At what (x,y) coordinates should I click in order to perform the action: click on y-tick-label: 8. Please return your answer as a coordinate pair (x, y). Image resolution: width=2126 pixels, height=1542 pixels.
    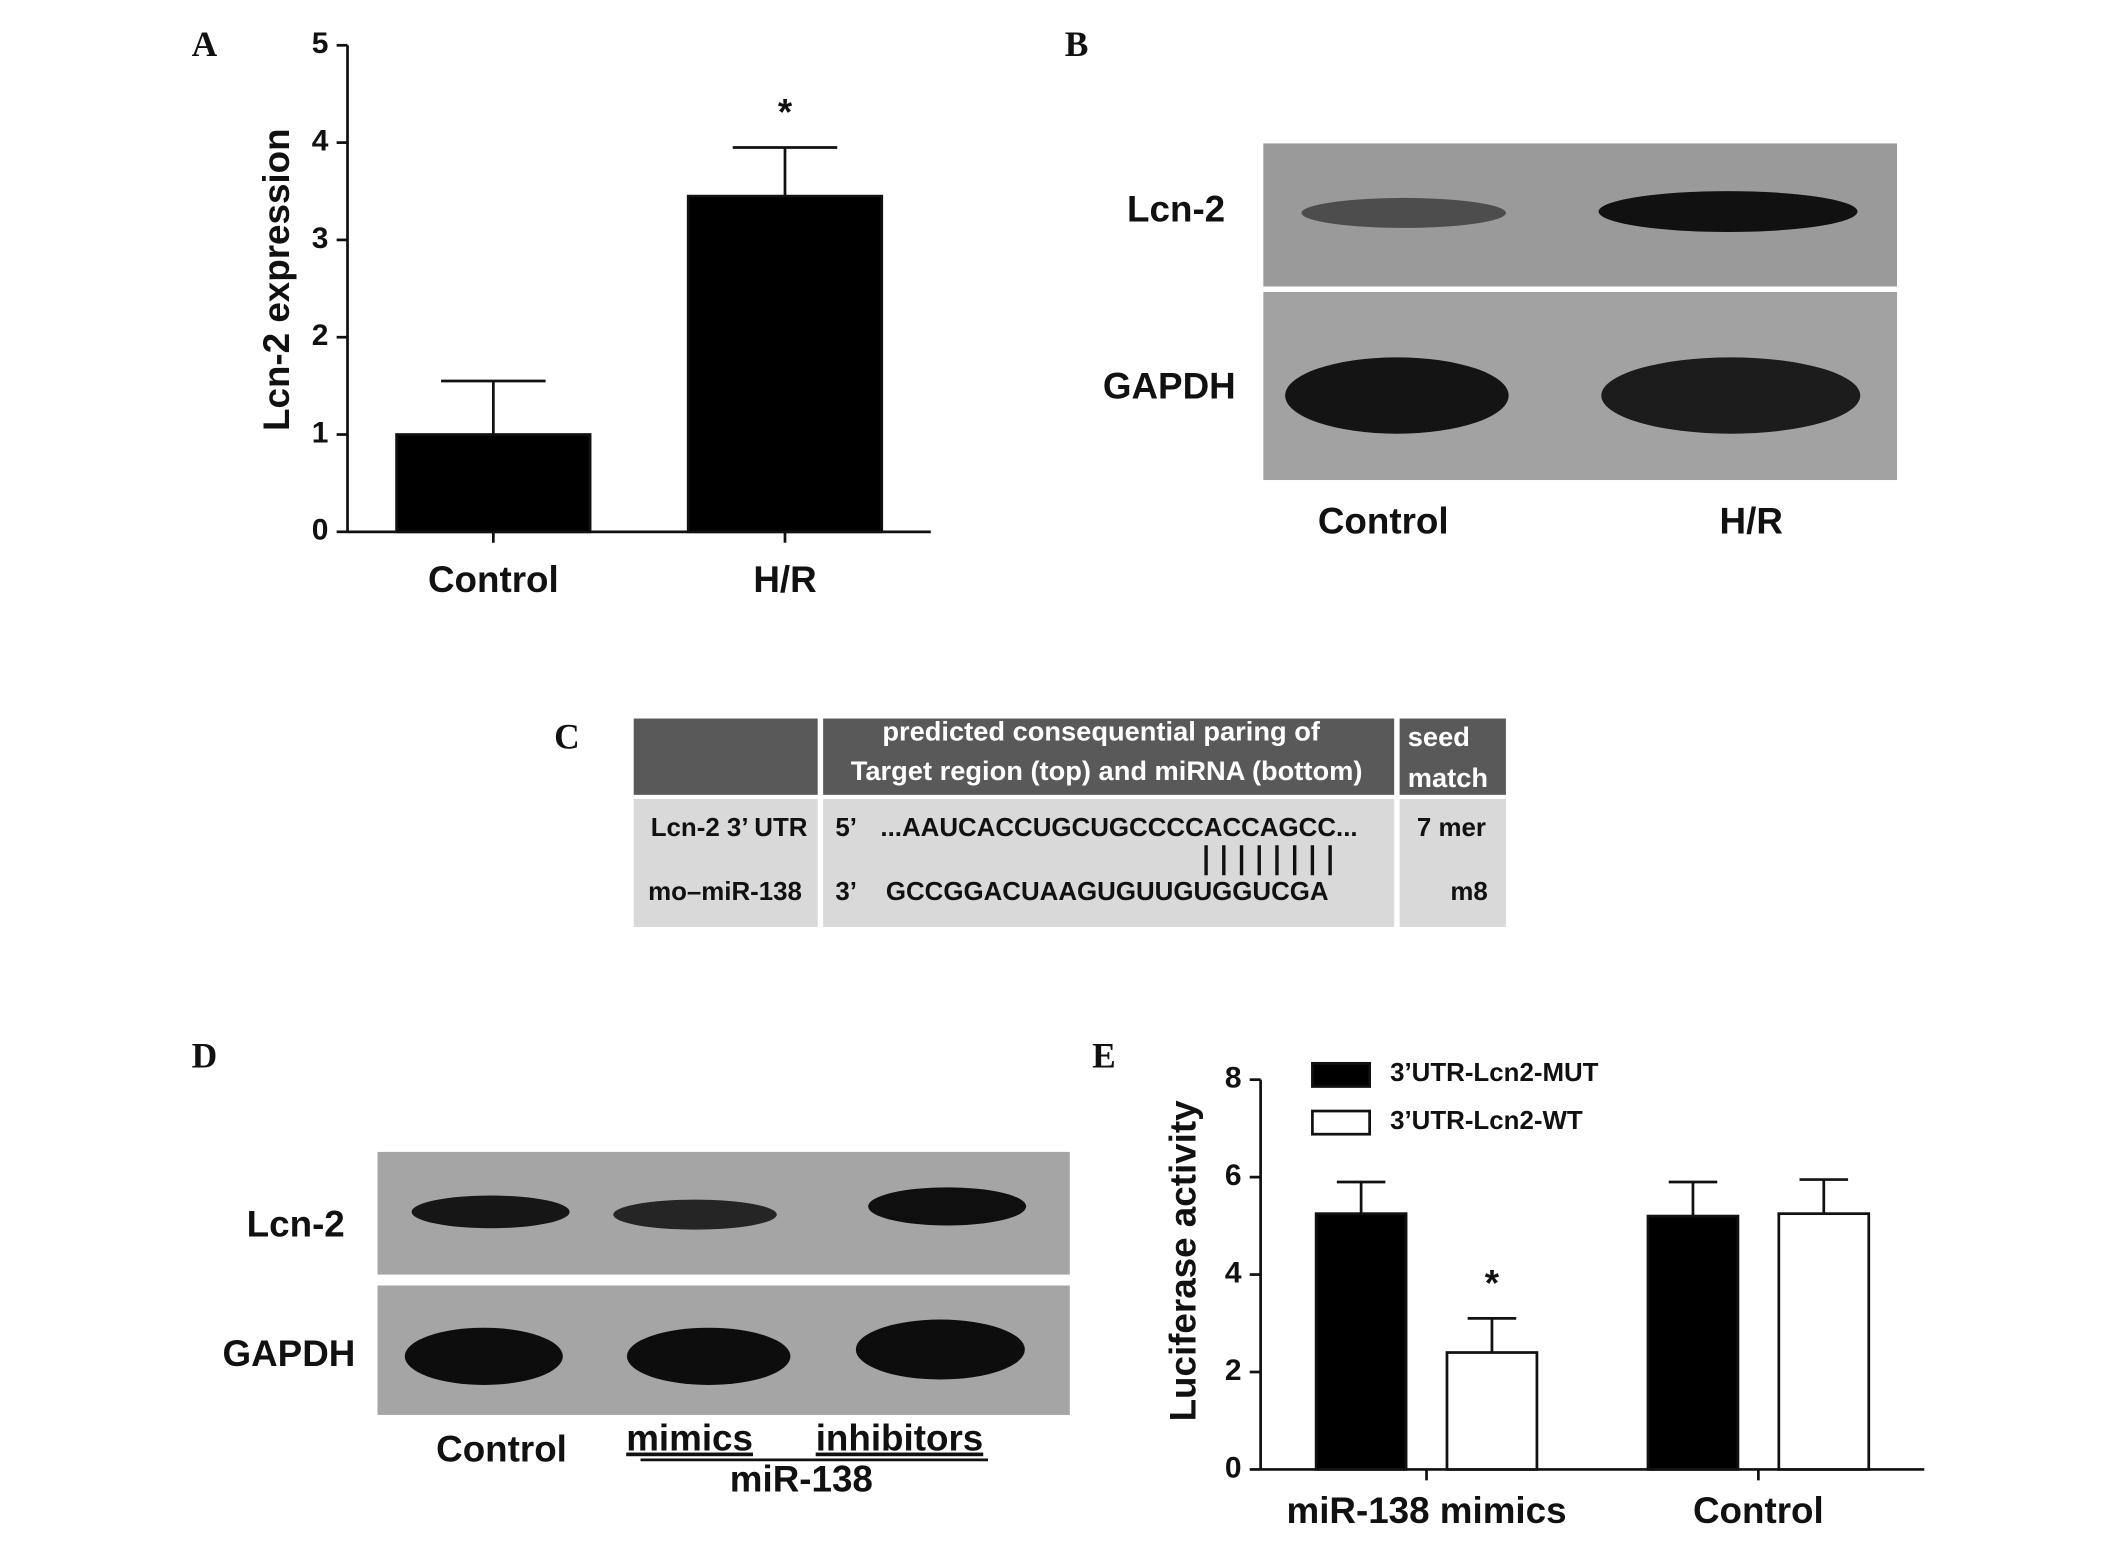
    Looking at the image, I should click on (1233, 1078).